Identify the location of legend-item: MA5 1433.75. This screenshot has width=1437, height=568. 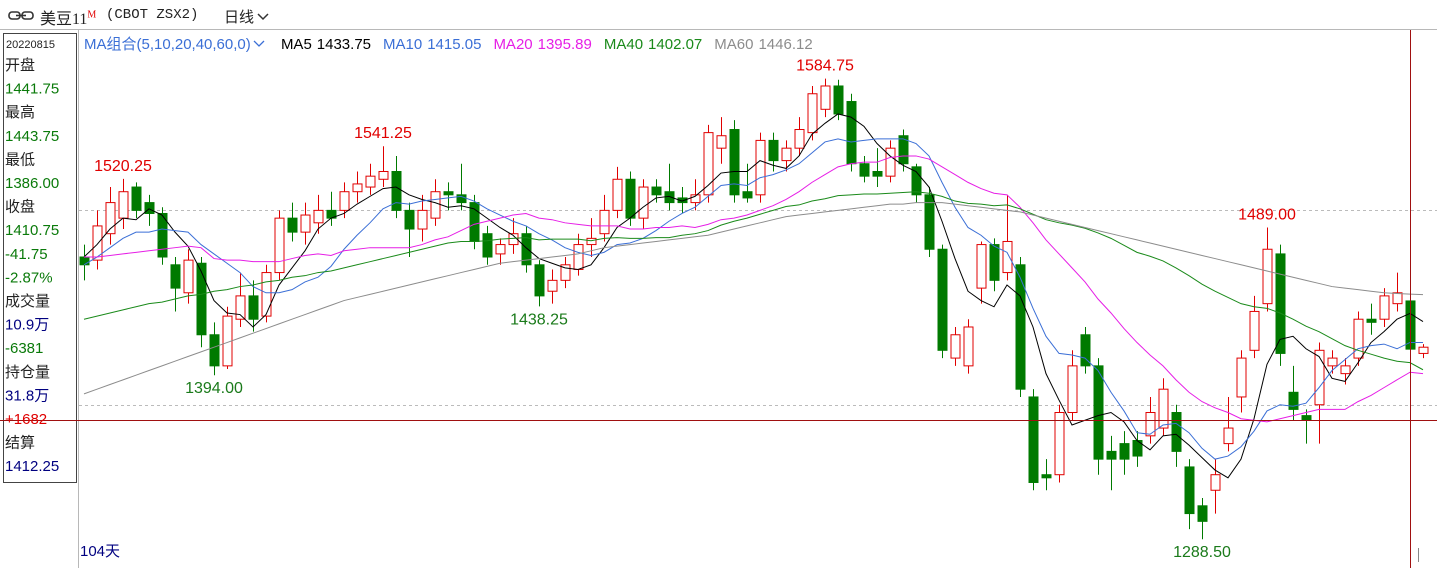
(326, 44).